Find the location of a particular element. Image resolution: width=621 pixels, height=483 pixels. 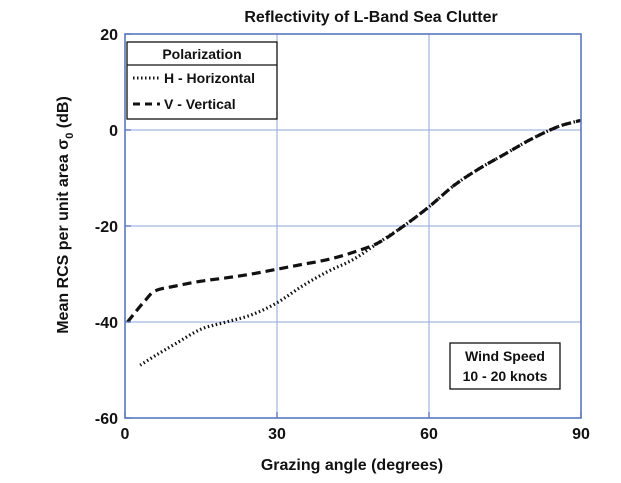

x-tick-label-1: 30 is located at coordinates (277, 434).